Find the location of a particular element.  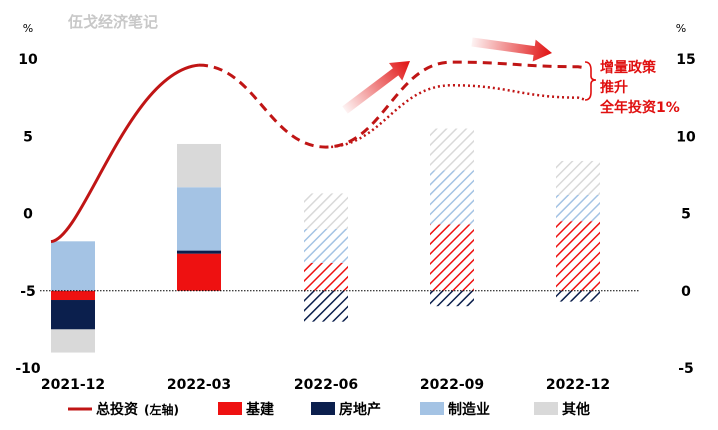

annotation-brace is located at coordinates (590, 81).